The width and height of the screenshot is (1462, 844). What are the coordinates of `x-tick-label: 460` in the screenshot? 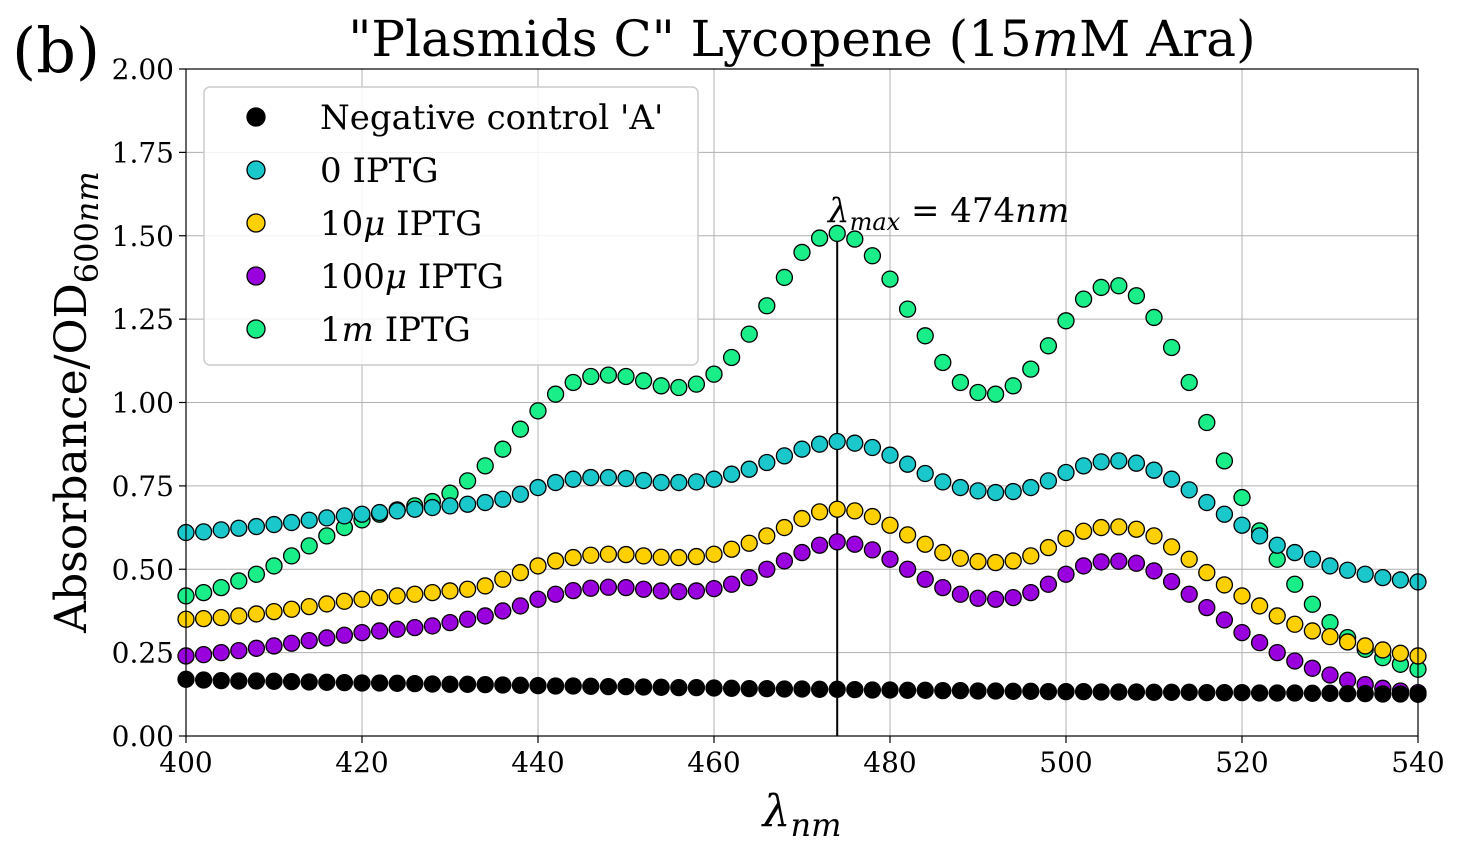 It's located at (713, 762).